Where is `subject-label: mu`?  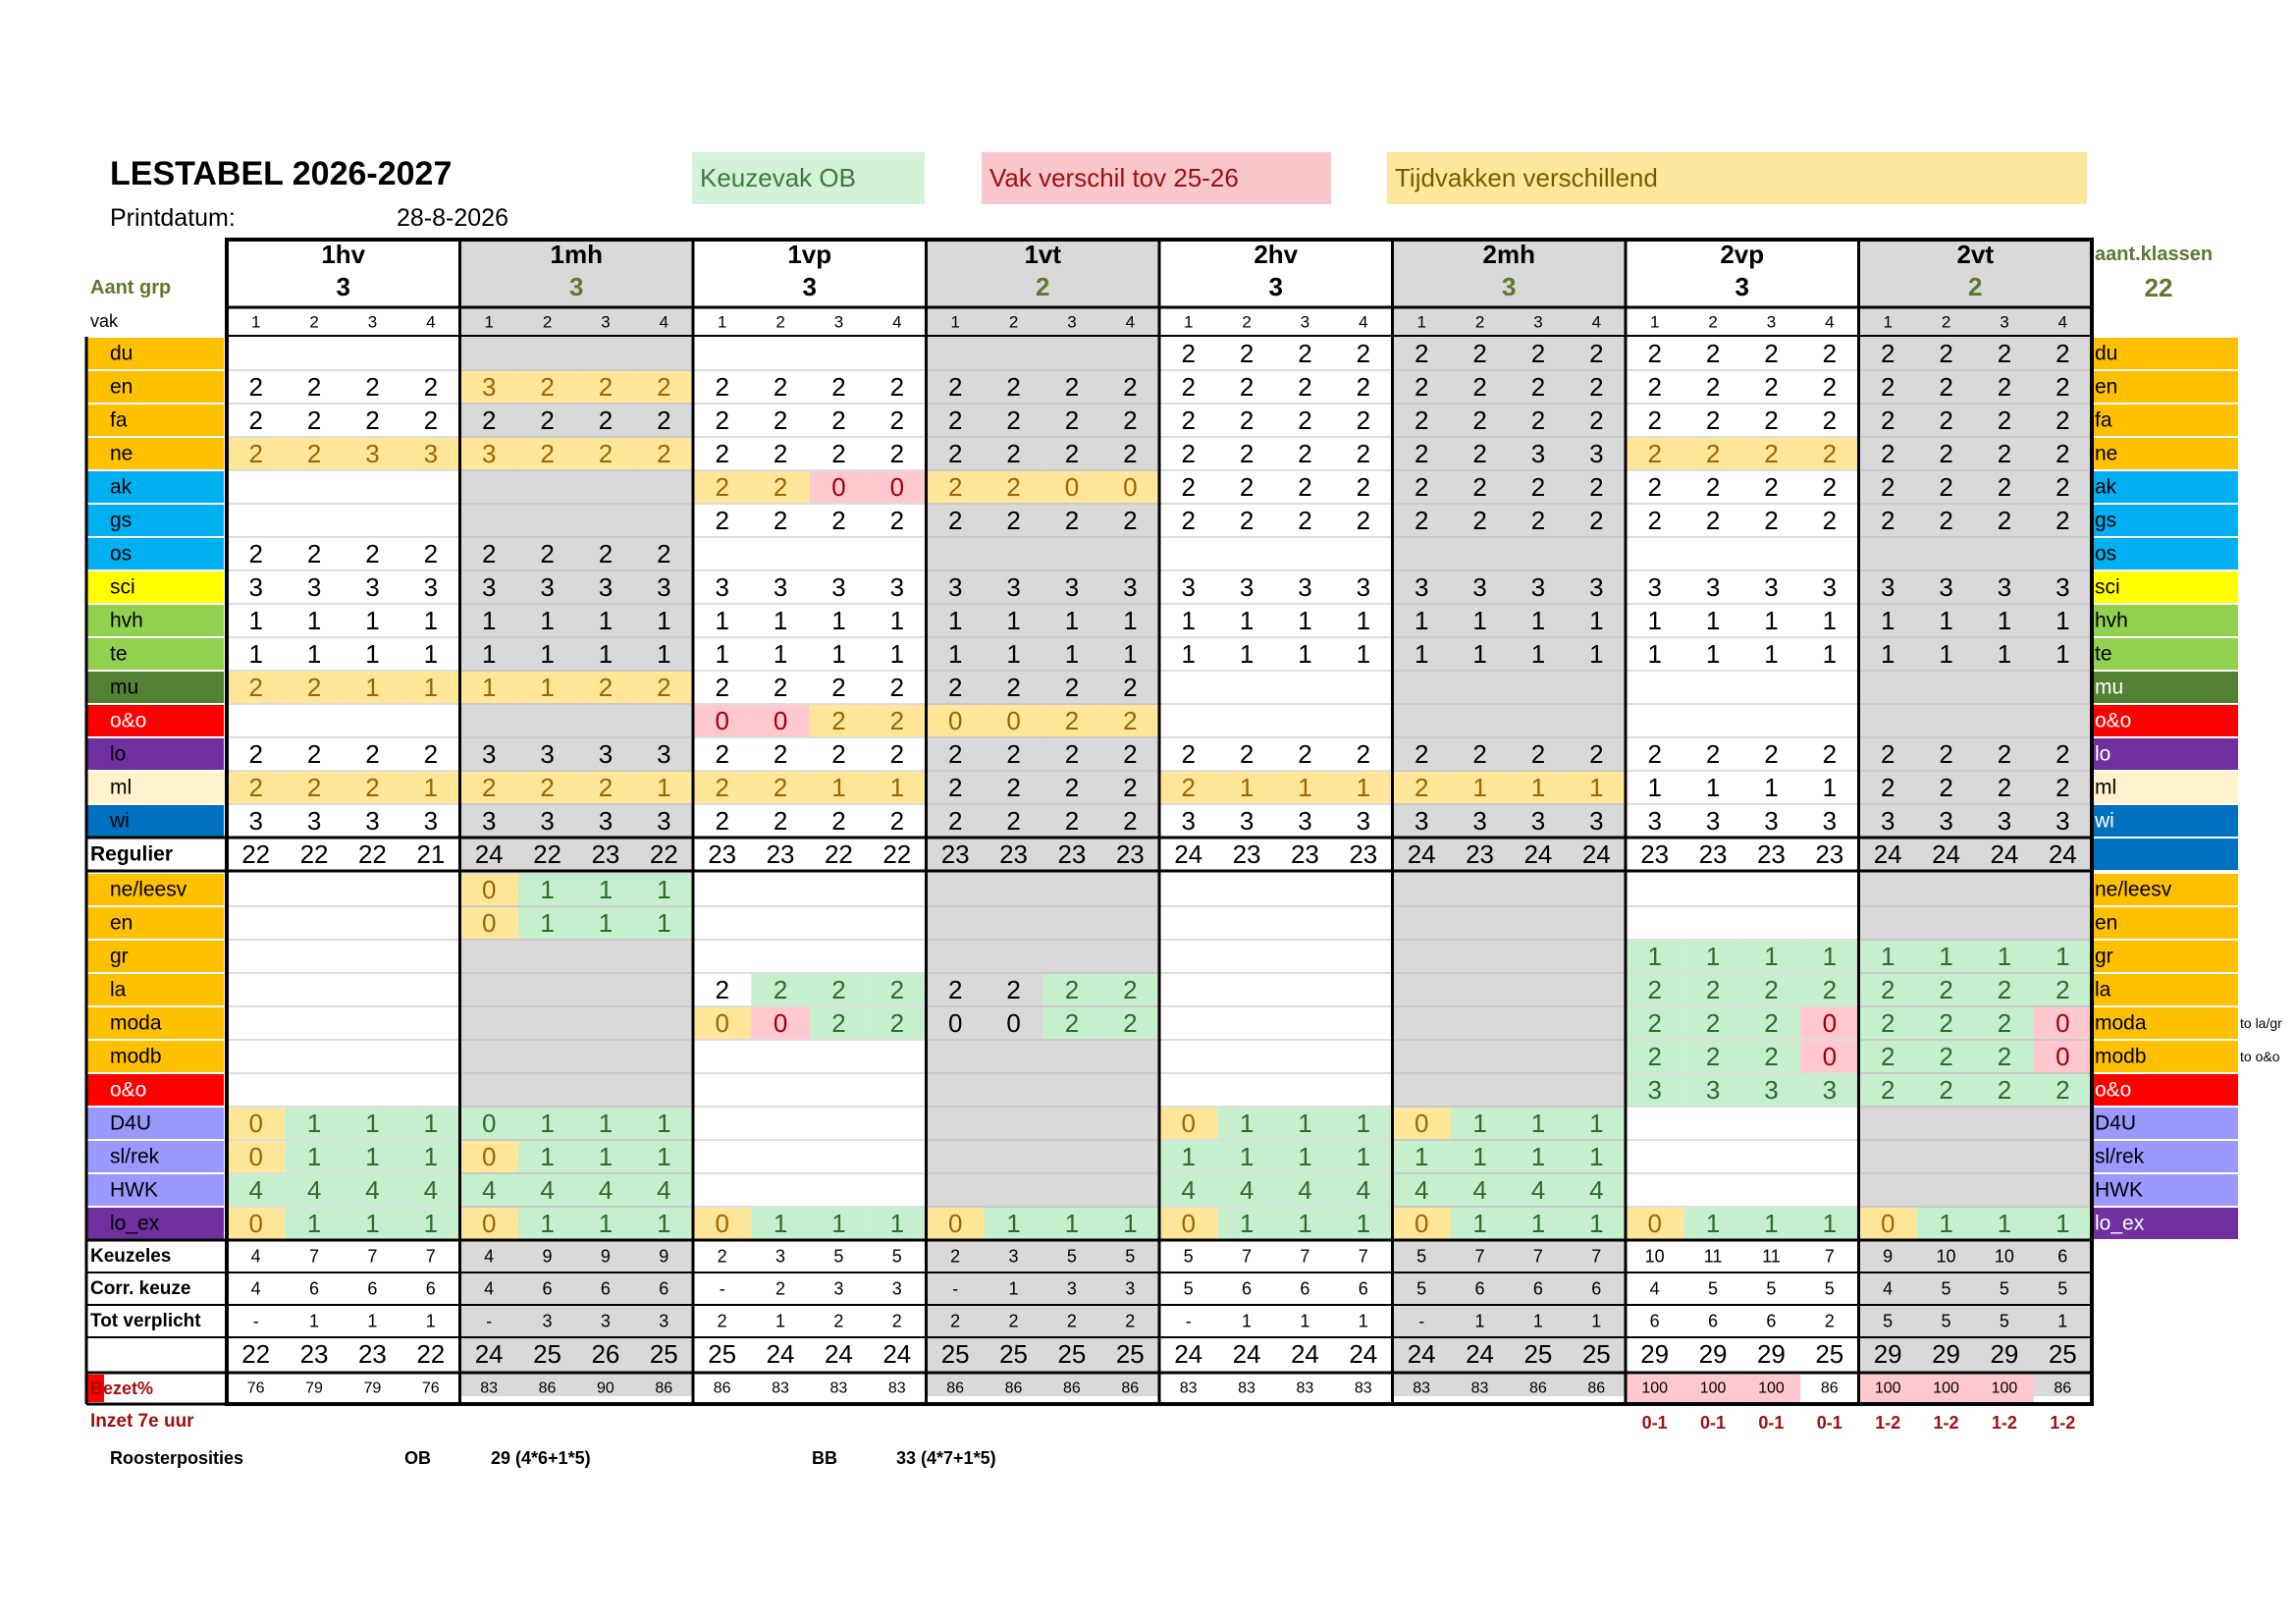
subject-label: mu is located at coordinates (124, 688).